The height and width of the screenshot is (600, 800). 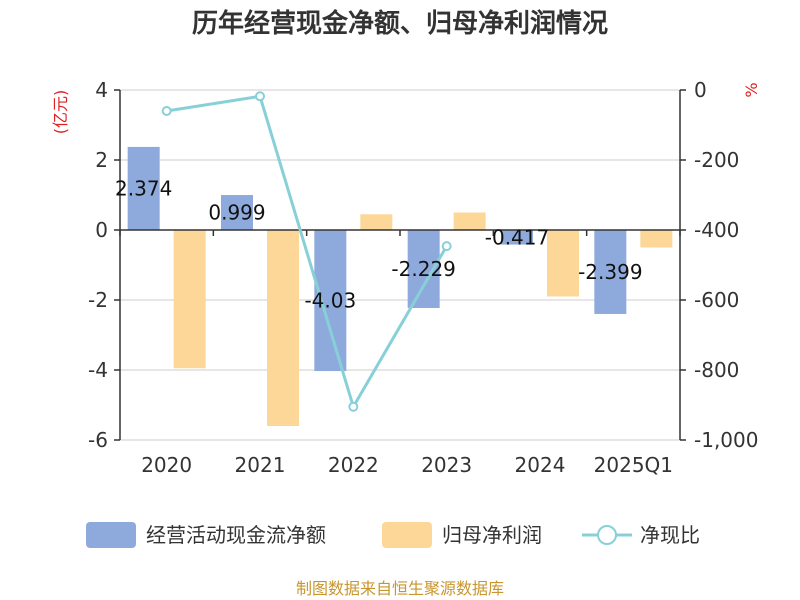 I want to click on legend-item-ratio: 净现比, so click(x=641, y=535).